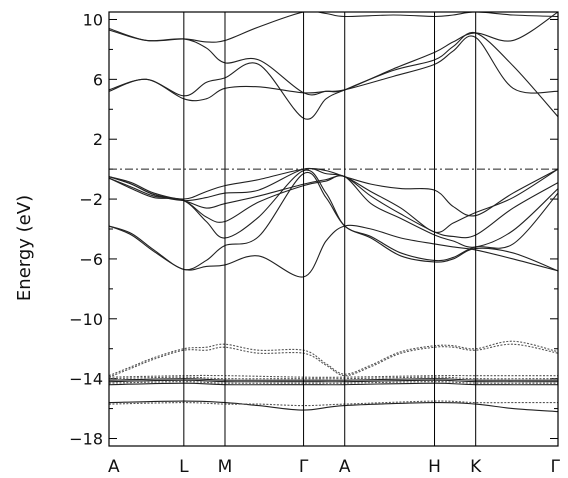 The height and width of the screenshot is (478, 568). What do you see at coordinates (434, 467) in the screenshot?
I see `k-point-label: H` at bounding box center [434, 467].